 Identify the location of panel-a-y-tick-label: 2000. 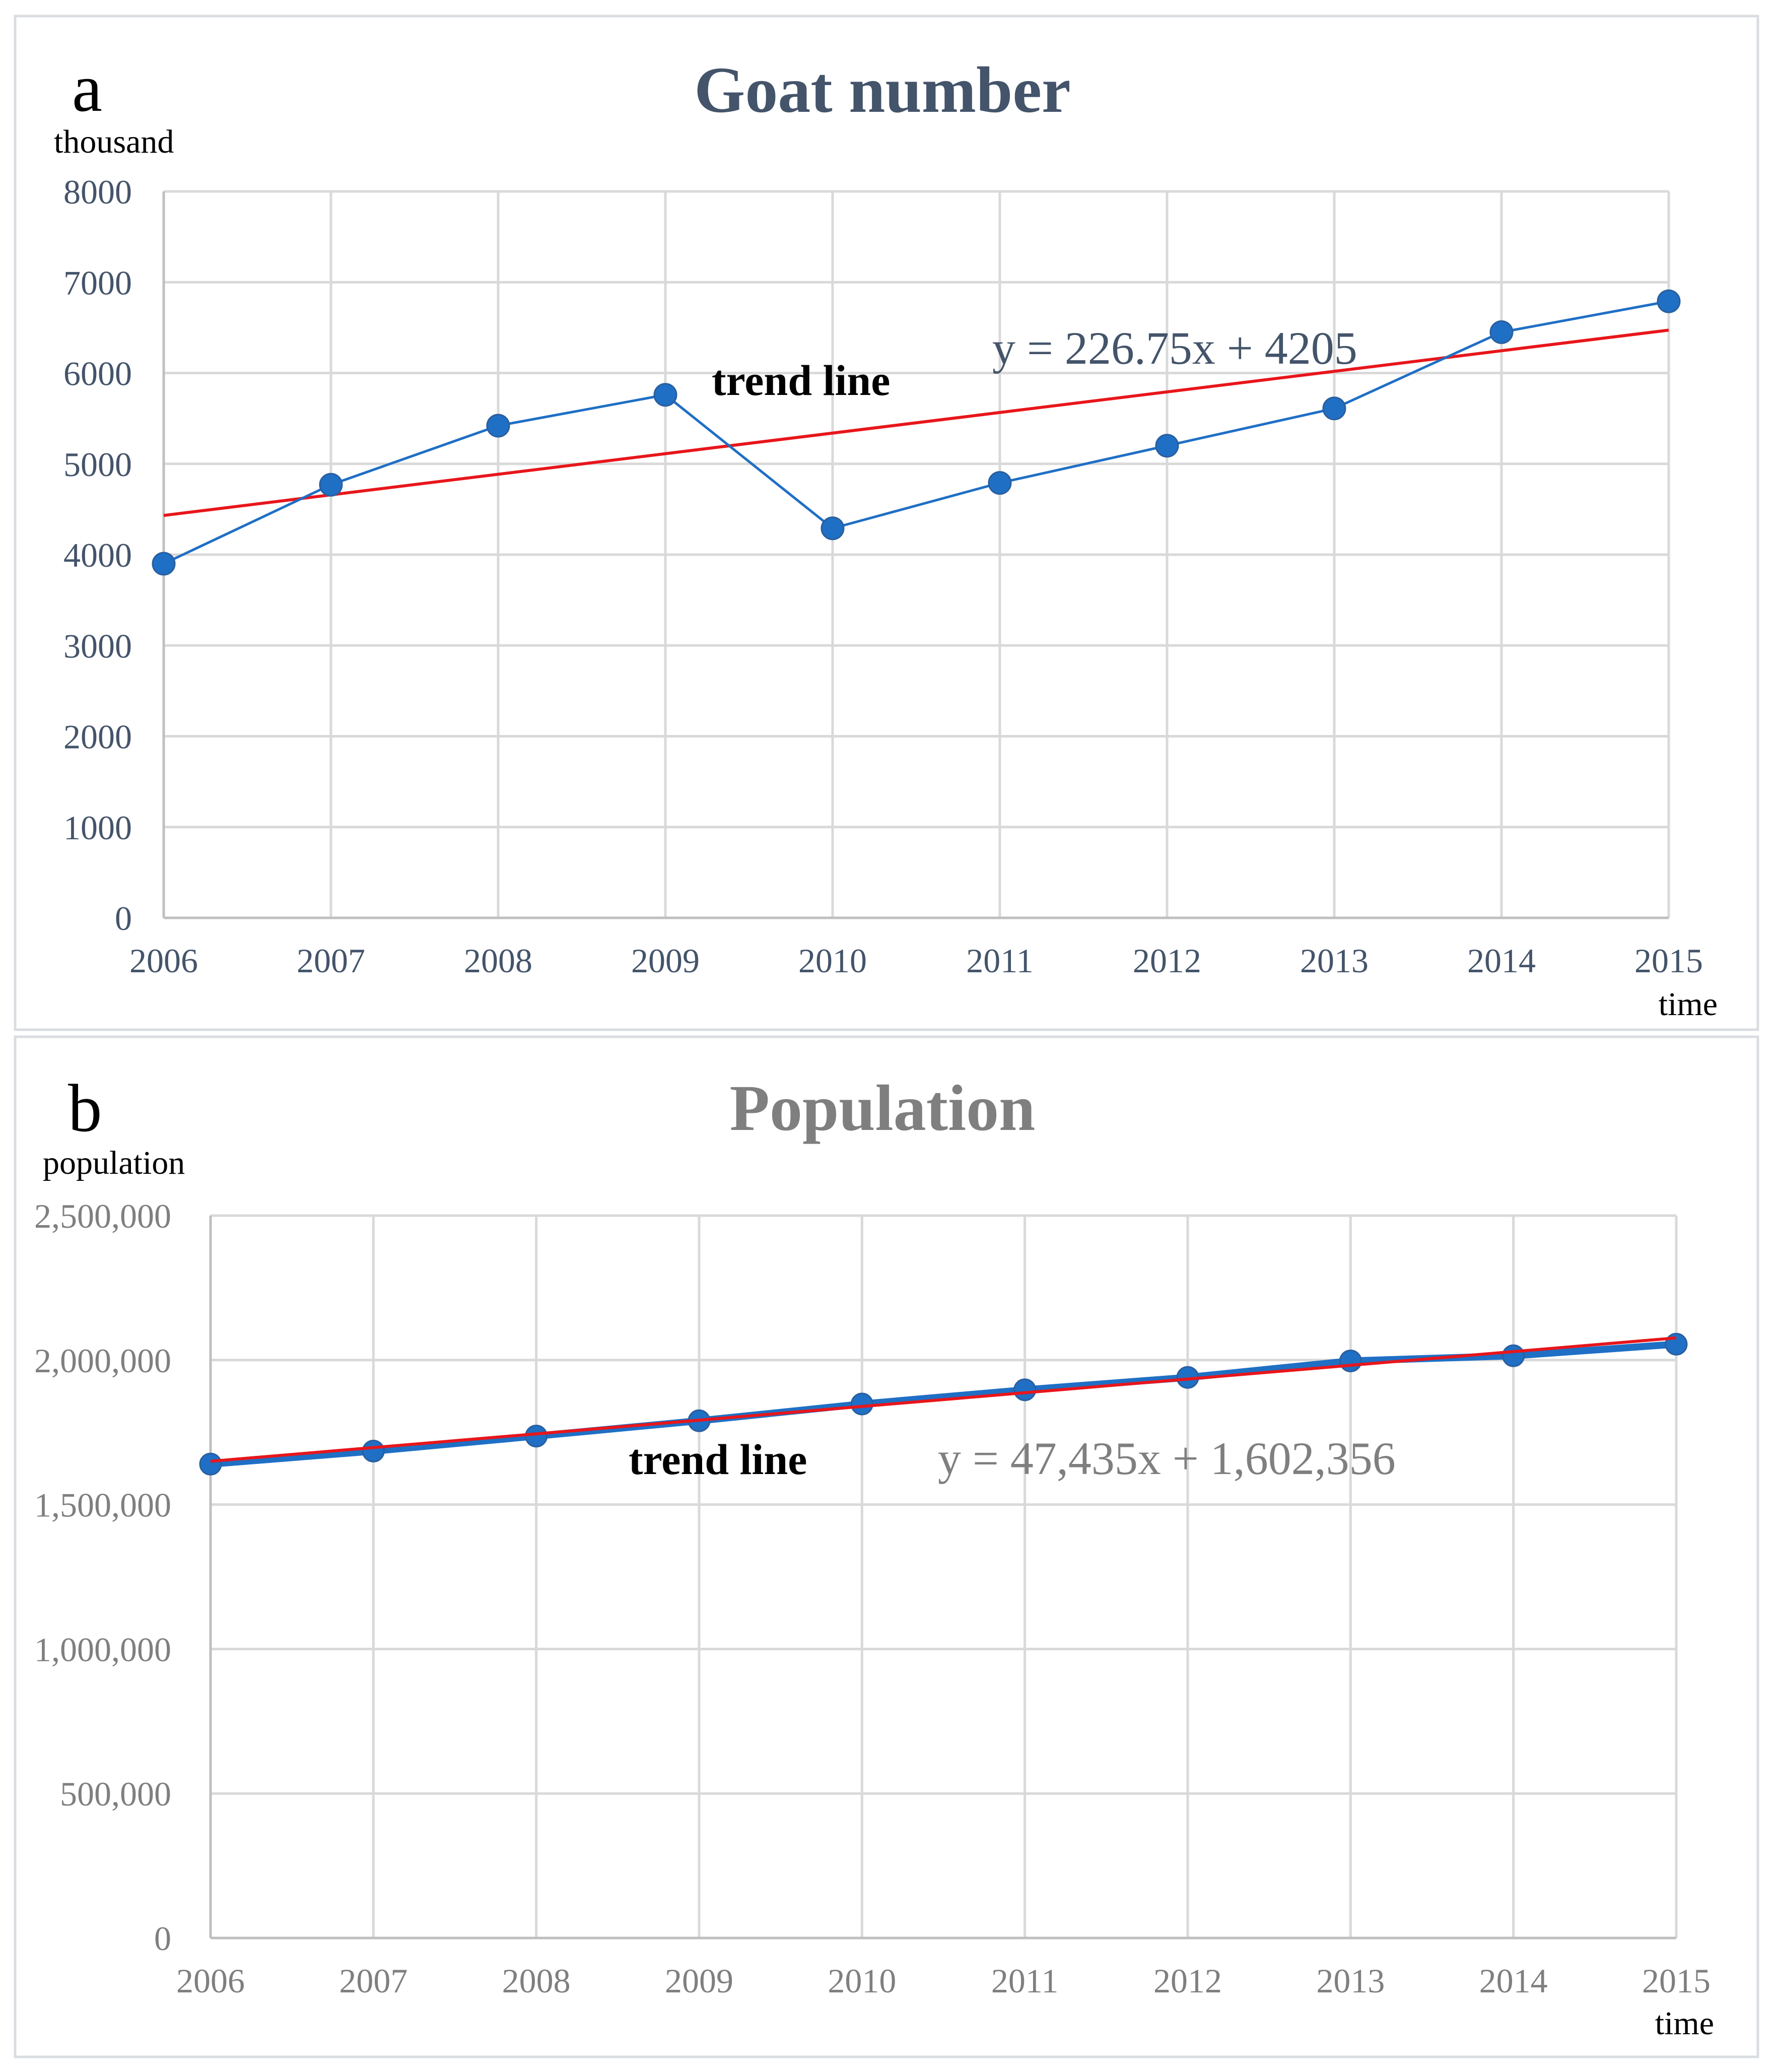
(97, 737).